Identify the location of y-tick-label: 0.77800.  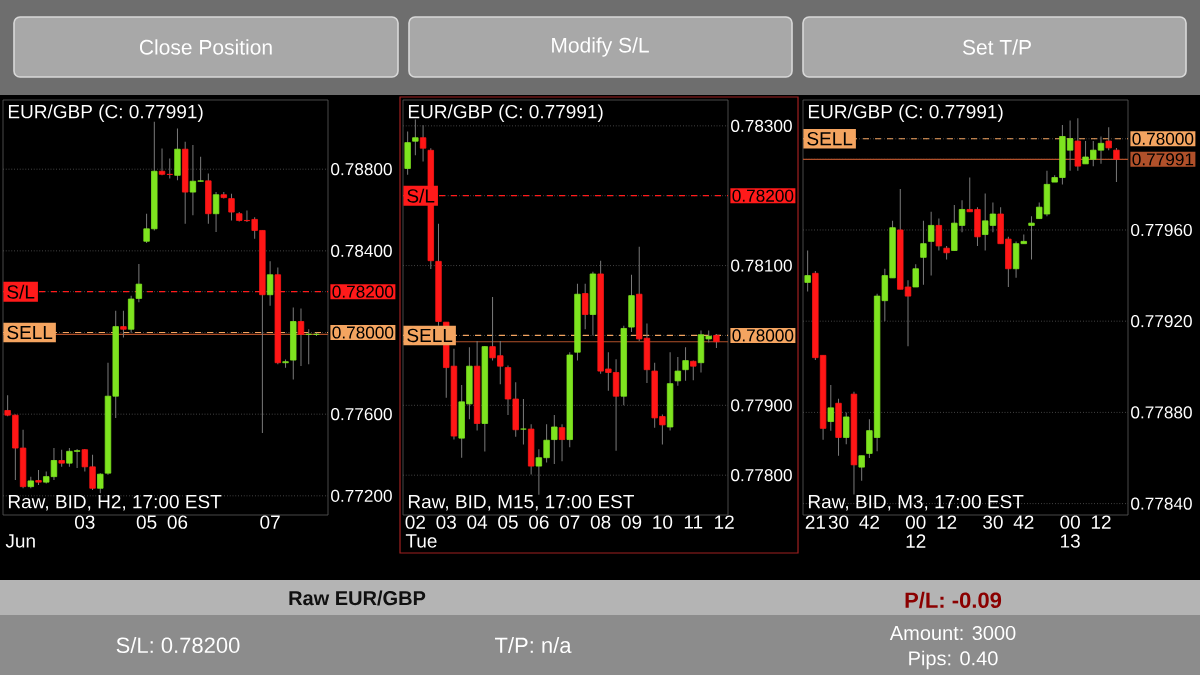
(761, 475).